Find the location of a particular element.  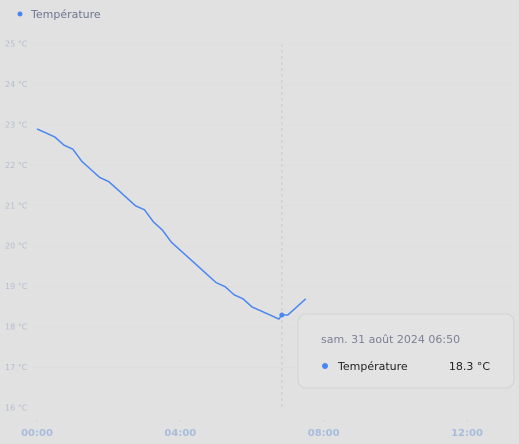

y-tick-label: 19 °C is located at coordinates (16, 286).